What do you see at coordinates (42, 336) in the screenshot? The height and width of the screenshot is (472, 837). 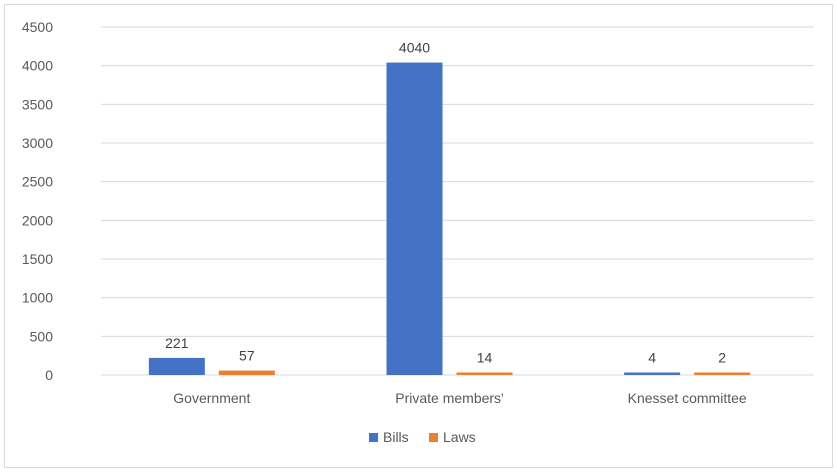 I see `y-tick-label: 500` at bounding box center [42, 336].